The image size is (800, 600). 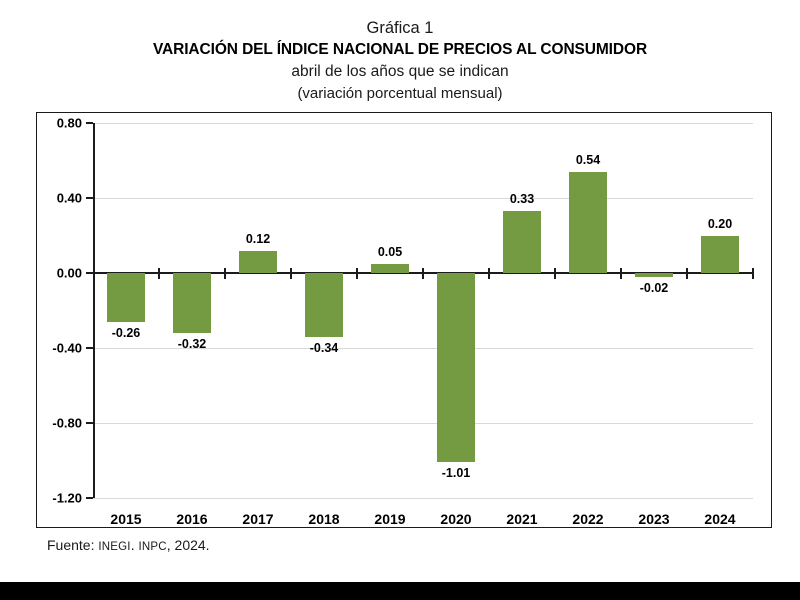 What do you see at coordinates (324, 519) in the screenshot?
I see `x-axis-label: 2018` at bounding box center [324, 519].